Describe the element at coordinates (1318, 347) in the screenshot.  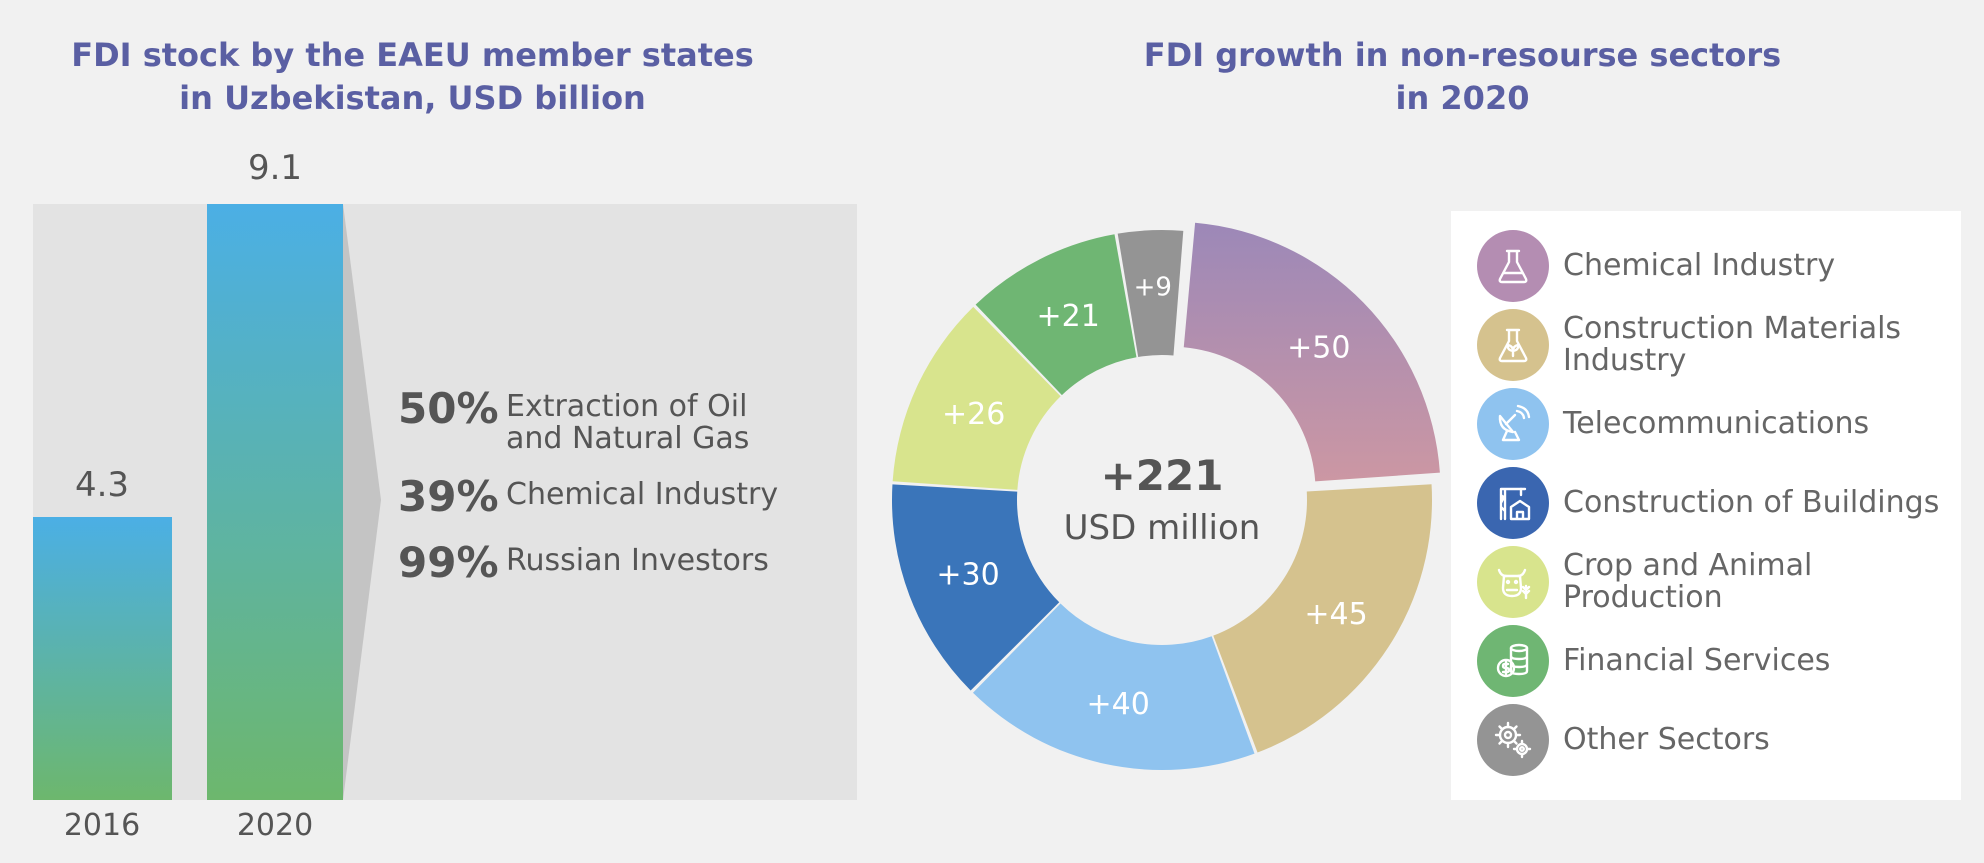
I see `donut-data-label: +50` at that location.